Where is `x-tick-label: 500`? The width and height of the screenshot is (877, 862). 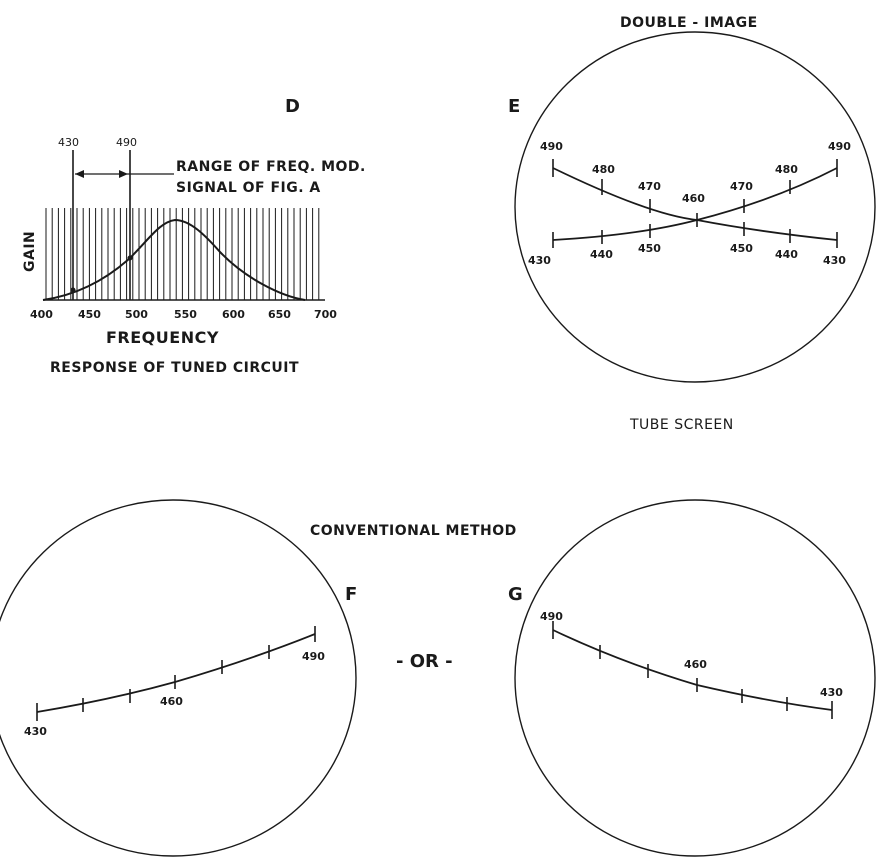 x-tick-label: 500 is located at coordinates (136, 314).